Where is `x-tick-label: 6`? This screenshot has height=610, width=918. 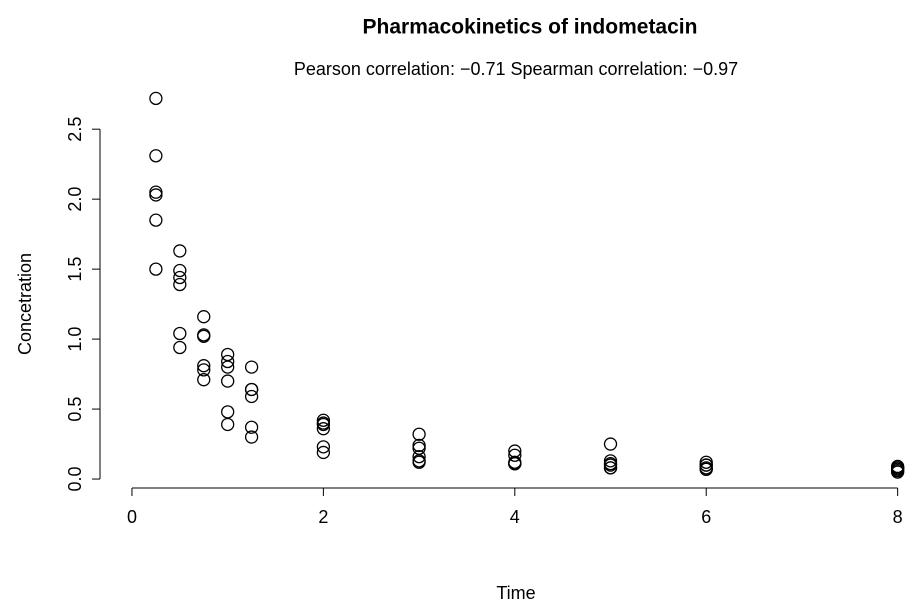
x-tick-label: 6 is located at coordinates (706, 517).